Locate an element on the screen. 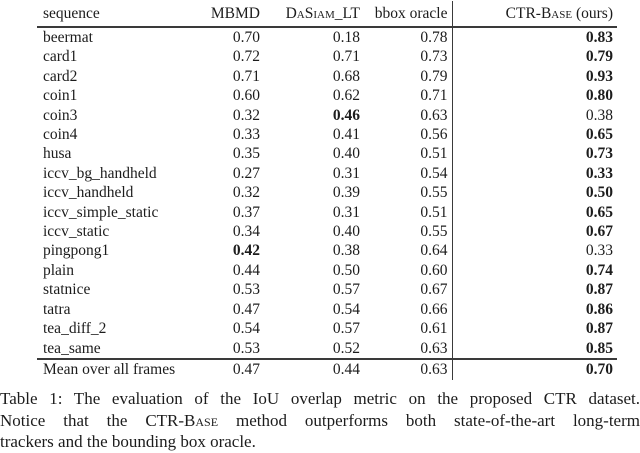 This screenshot has width=640, height=453. cell-bbox: 0.61 is located at coordinates (434, 329).